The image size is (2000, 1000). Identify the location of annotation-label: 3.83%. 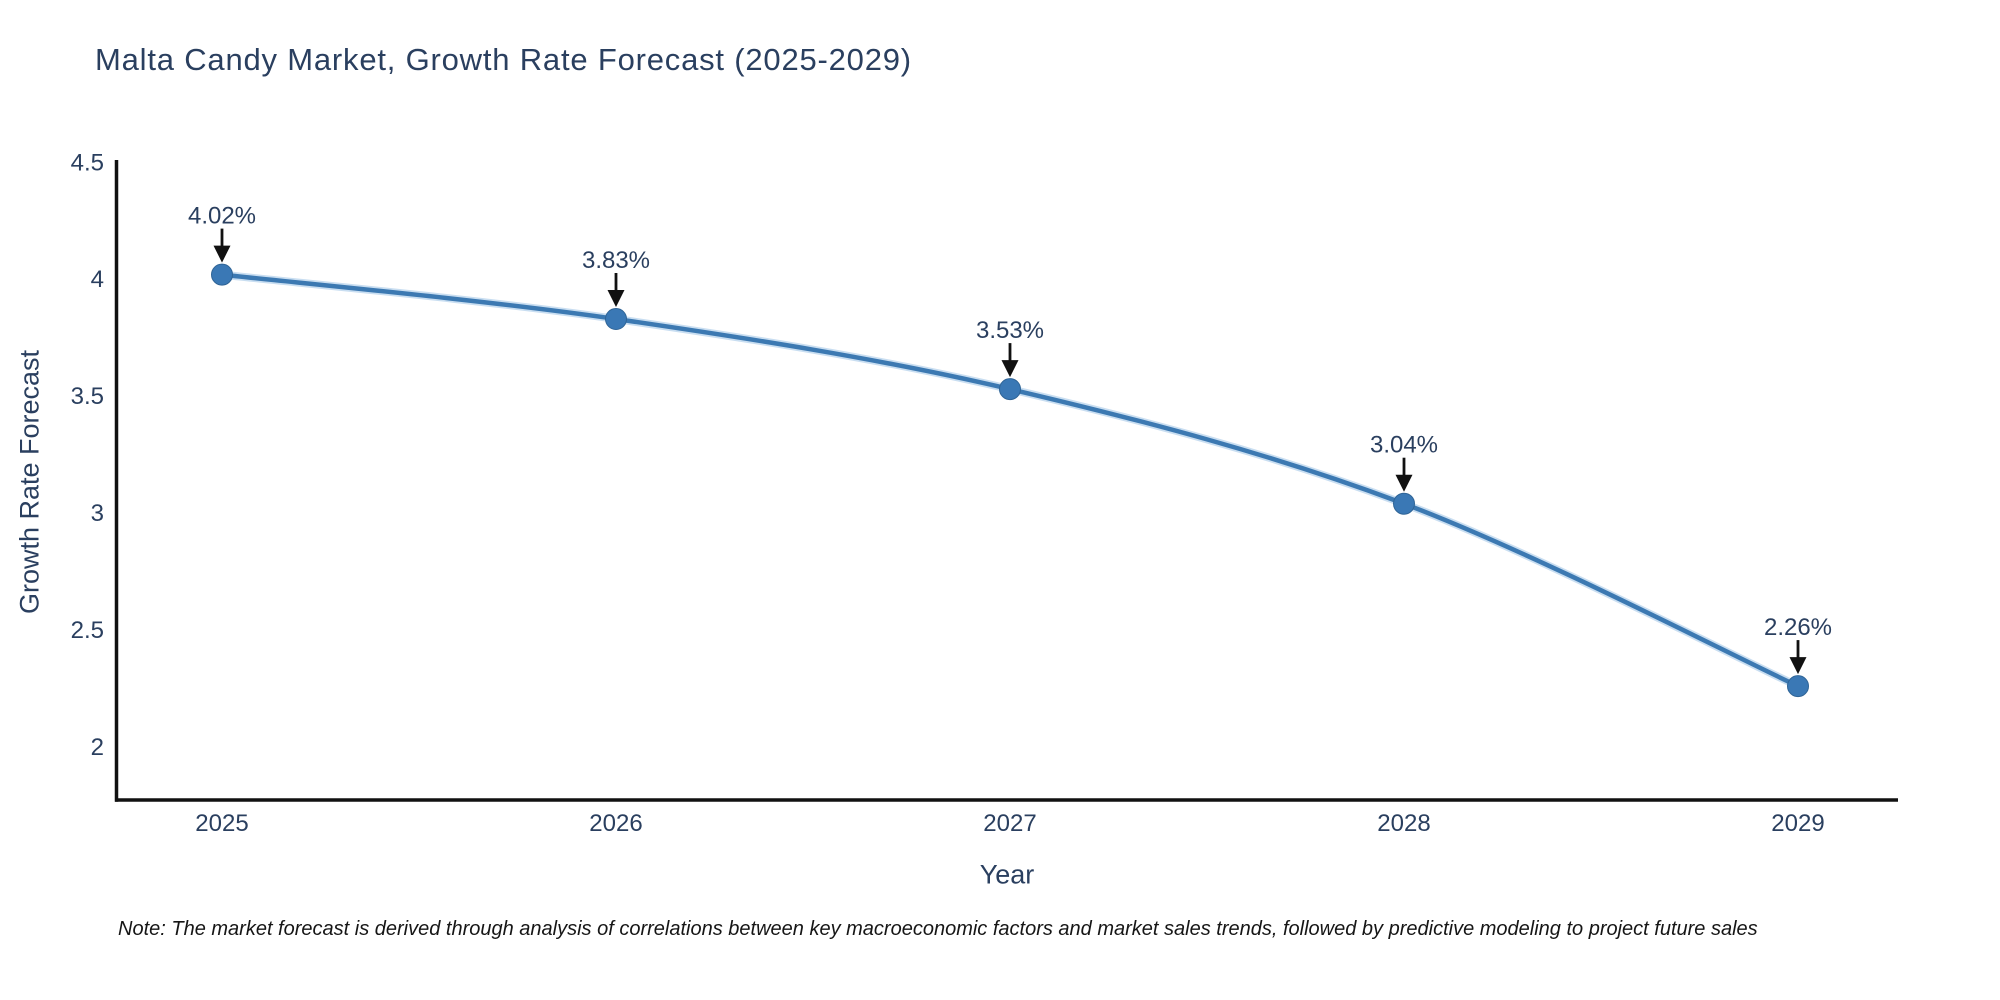
(616, 260).